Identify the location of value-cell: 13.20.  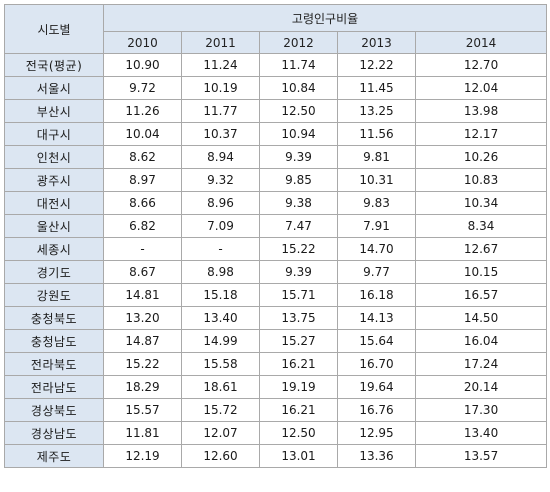
(142, 318).